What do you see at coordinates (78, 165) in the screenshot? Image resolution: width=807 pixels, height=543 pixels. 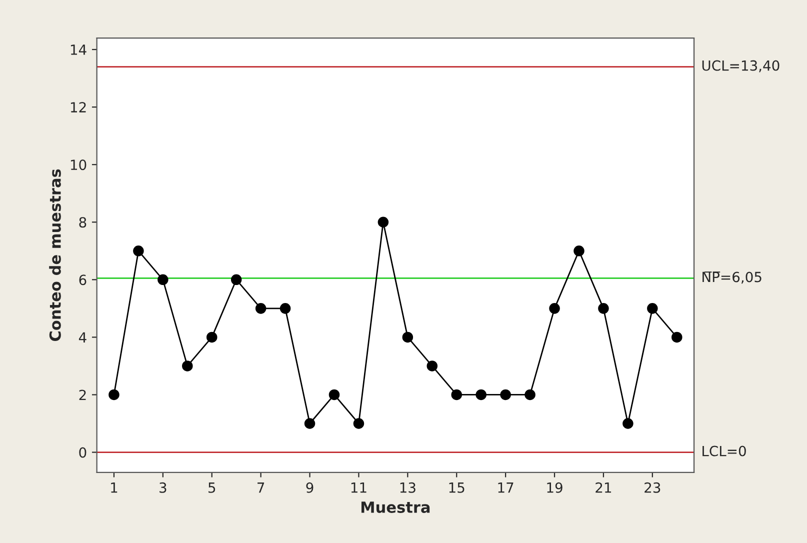 I see `y-tick-label: 10` at bounding box center [78, 165].